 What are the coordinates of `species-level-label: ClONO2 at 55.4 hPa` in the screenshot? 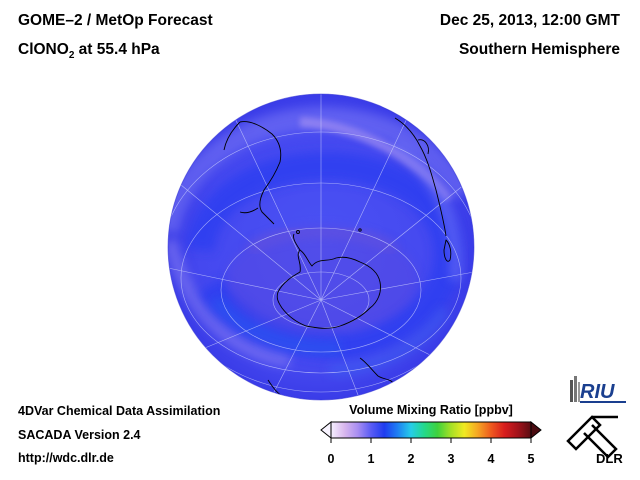 It's located at (89, 51).